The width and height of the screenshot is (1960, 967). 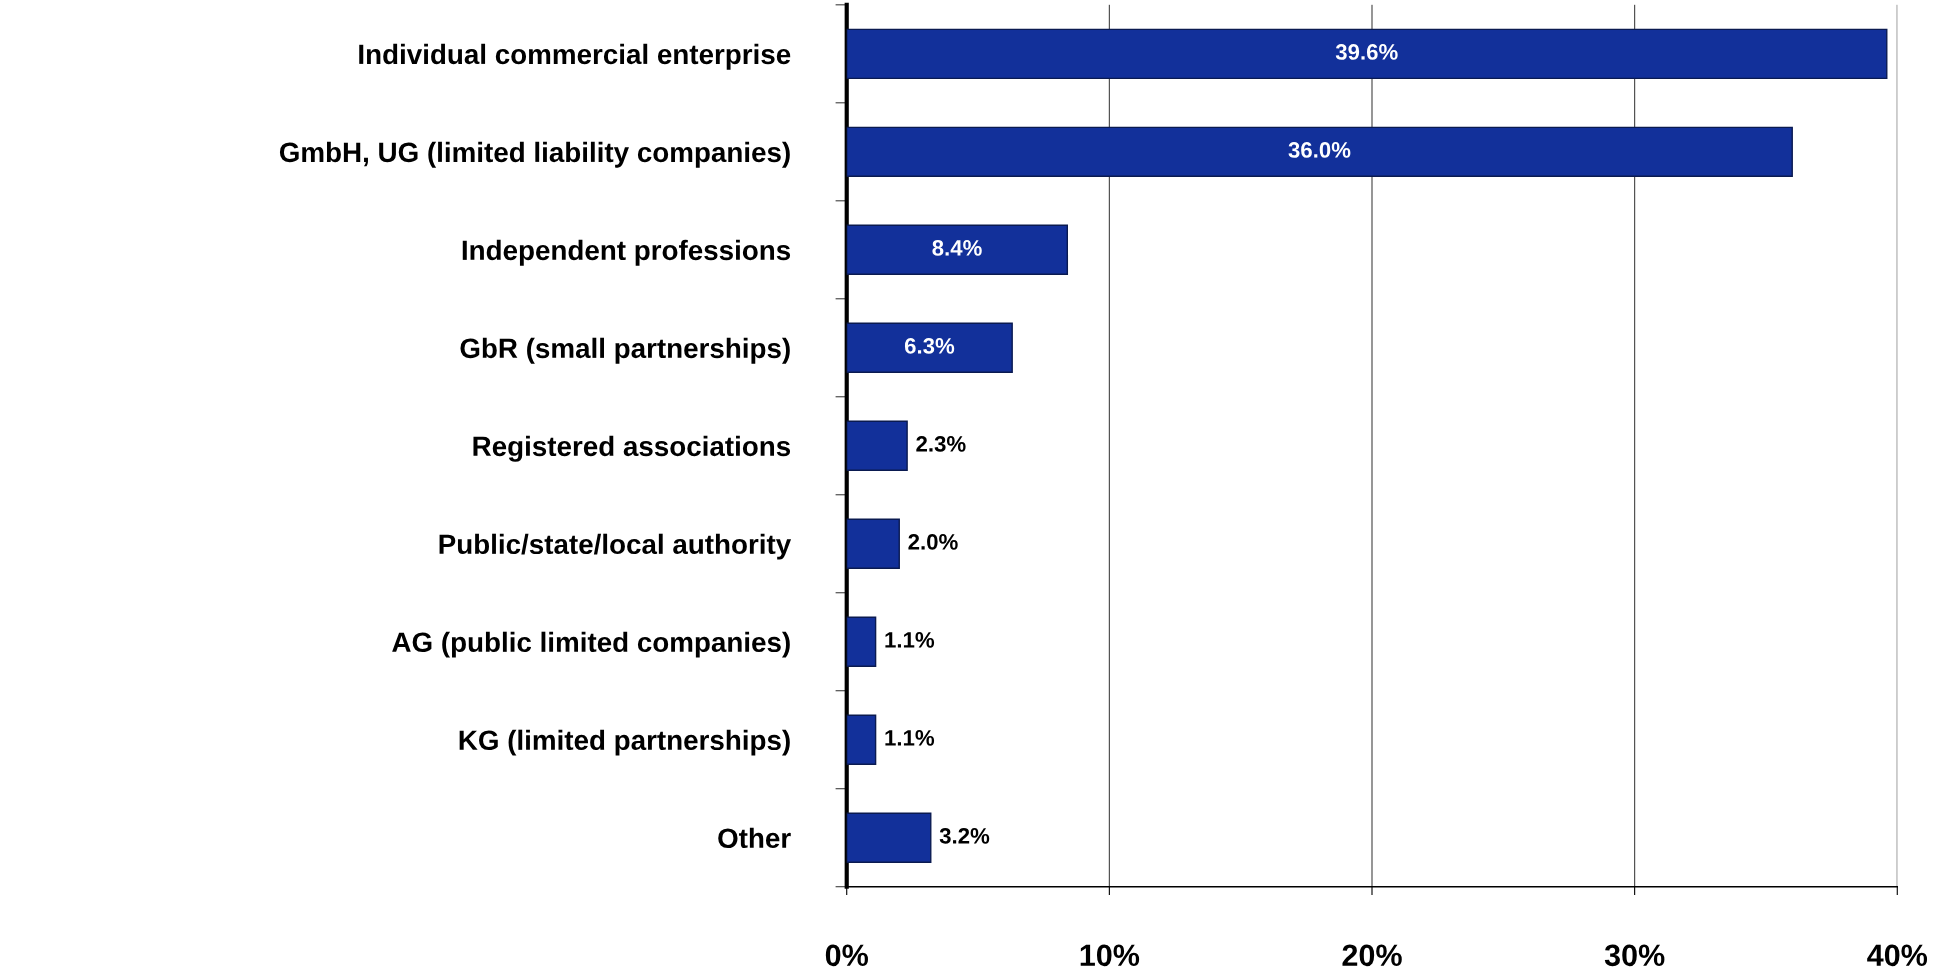 I want to click on data-label: 36.0%, so click(x=1319, y=150).